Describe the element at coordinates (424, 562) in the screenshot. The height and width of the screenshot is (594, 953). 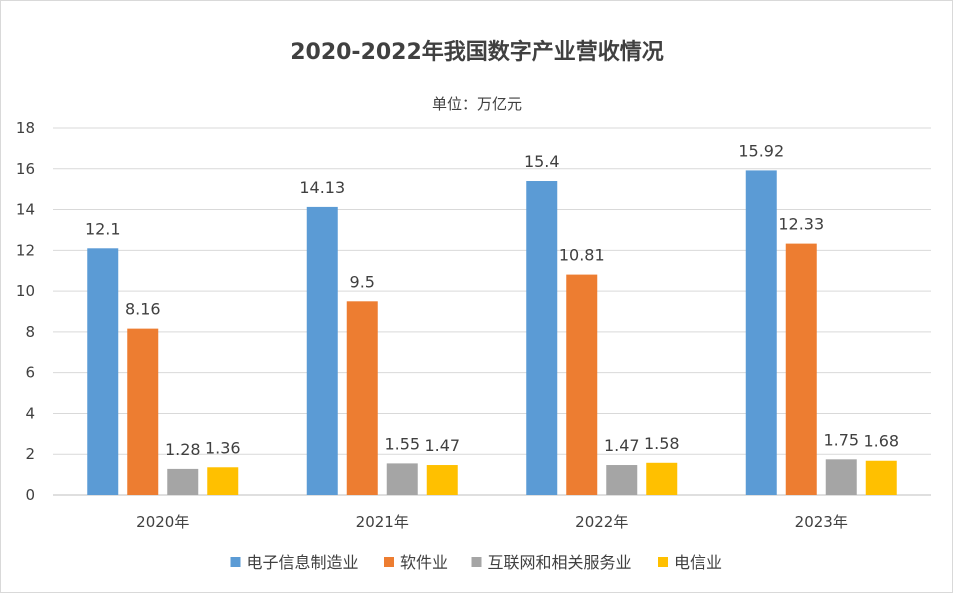
I see `legend-label: 软件业` at that location.